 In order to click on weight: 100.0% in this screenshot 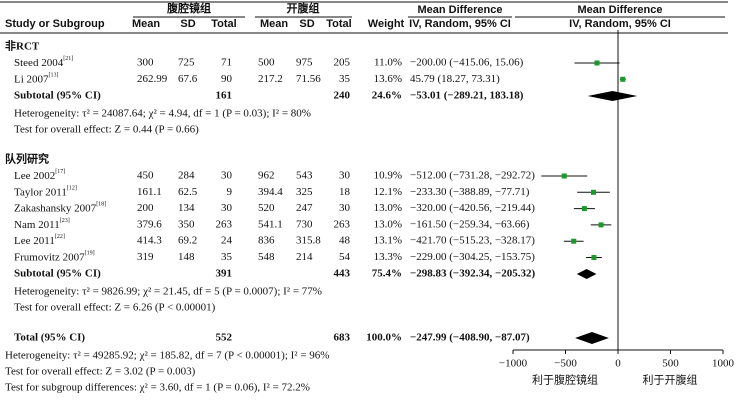, I will do `click(384, 338)`.